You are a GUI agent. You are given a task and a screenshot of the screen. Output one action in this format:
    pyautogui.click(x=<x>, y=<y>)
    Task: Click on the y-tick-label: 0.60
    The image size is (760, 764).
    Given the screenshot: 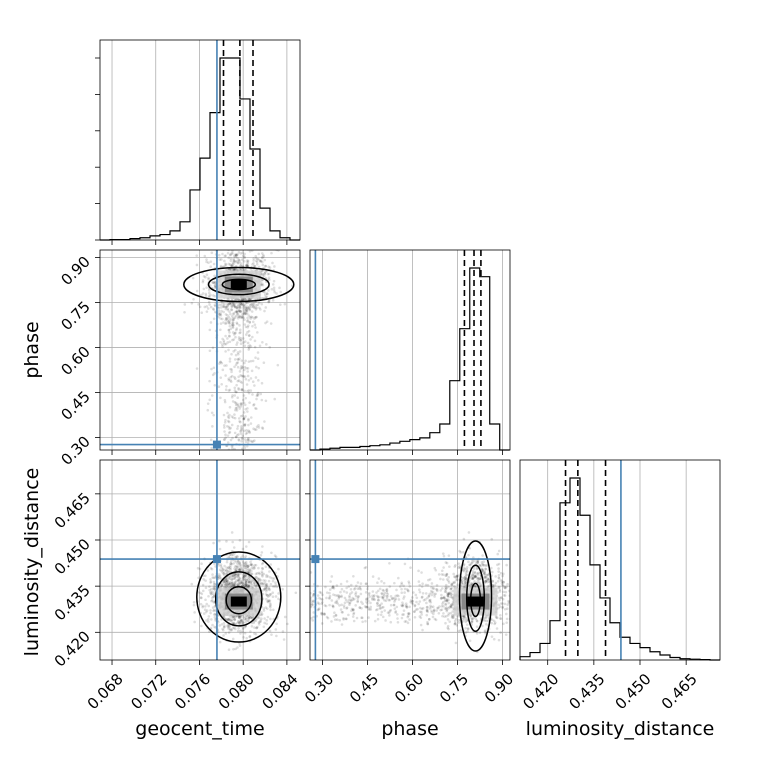 What is the action you would take?
    pyautogui.click(x=75, y=361)
    